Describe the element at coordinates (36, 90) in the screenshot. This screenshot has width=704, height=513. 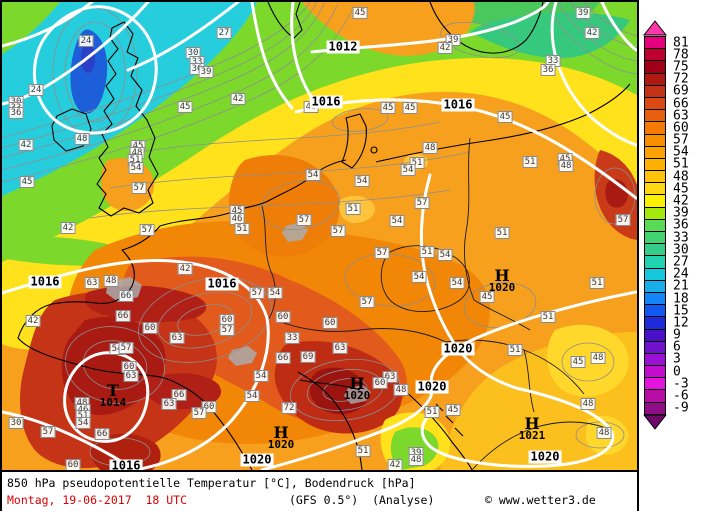
I see `contour-label: 24` at that location.